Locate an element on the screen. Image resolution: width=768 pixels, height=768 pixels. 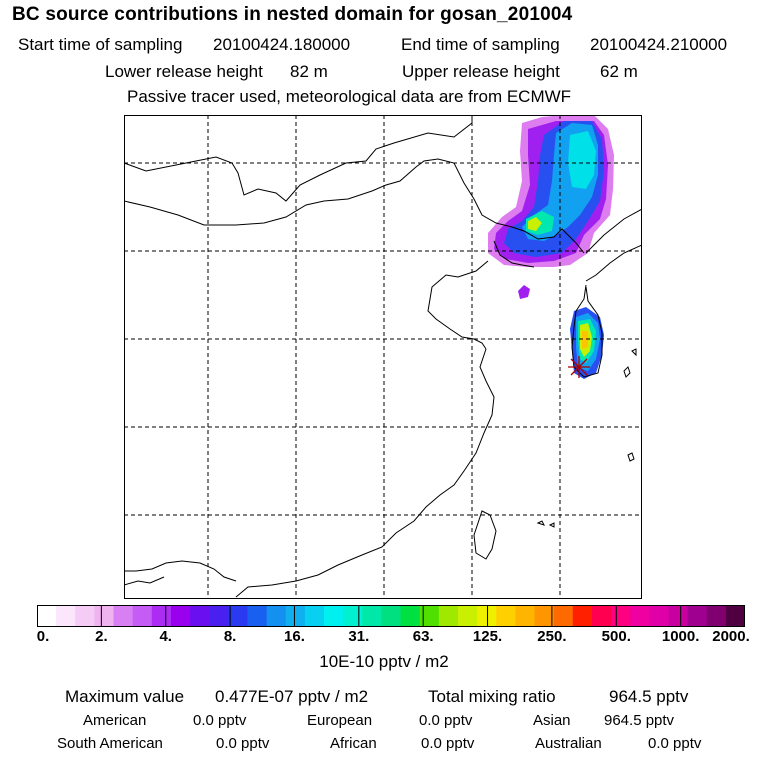
south-american-value: 0.0 pptv is located at coordinates (243, 743).